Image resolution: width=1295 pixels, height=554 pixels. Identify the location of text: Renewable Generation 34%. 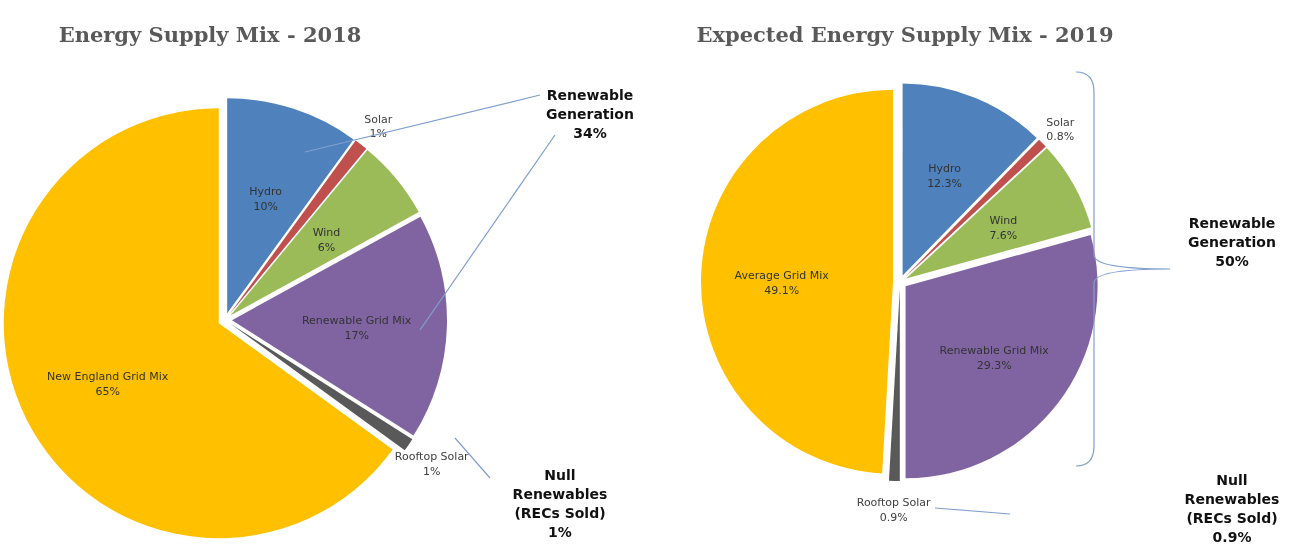
(590, 114).